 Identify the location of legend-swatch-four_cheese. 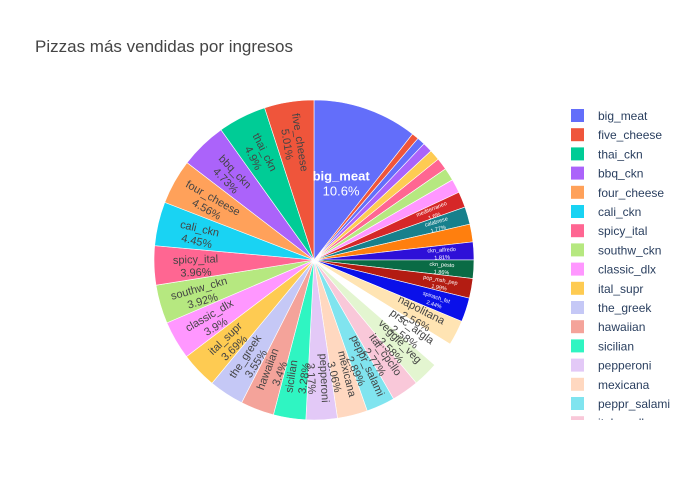
(577, 192).